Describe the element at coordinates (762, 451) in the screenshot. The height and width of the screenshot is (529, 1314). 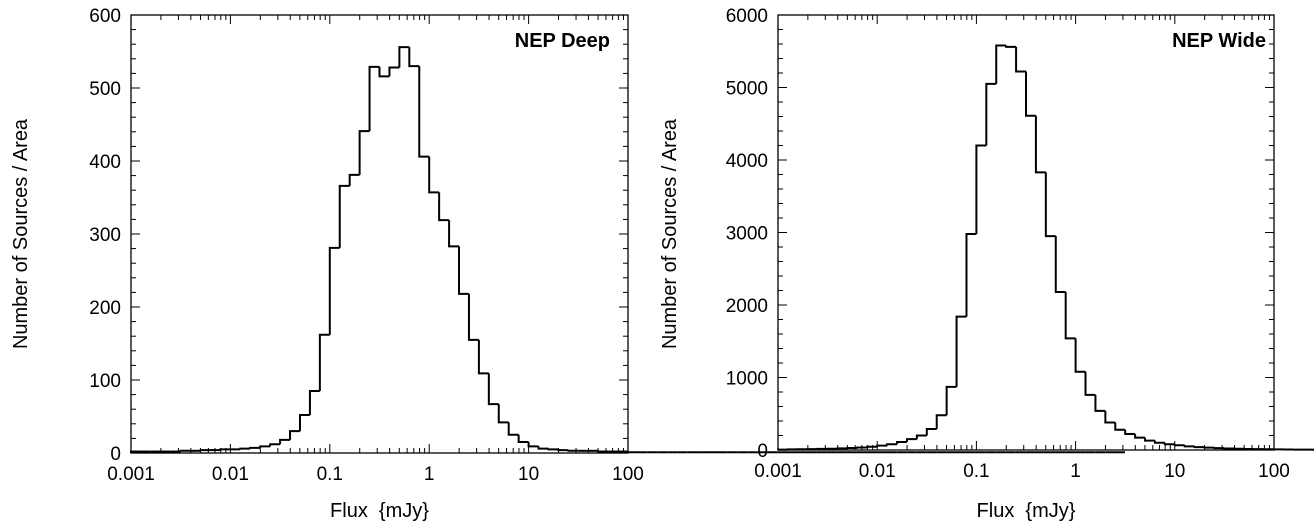
I see `y-tick-label: 0` at that location.